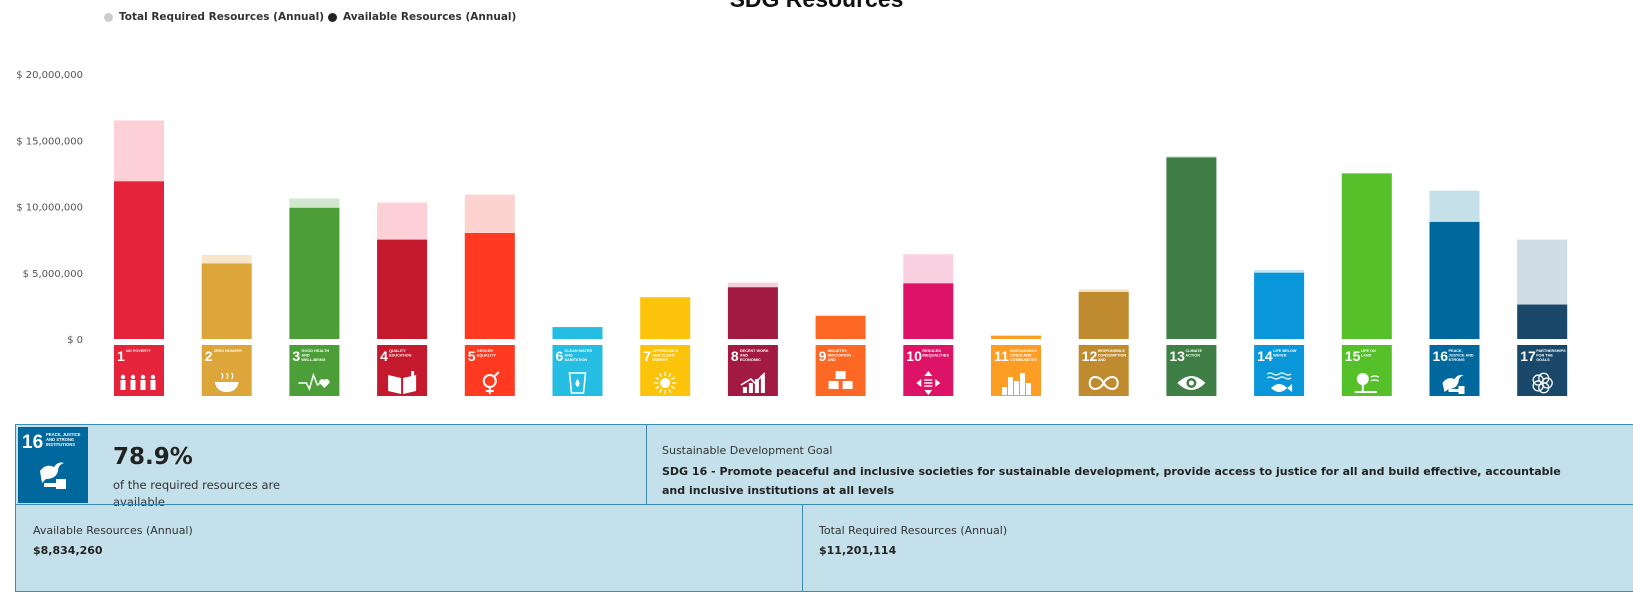 Image resolution: width=1633 pixels, height=592 pixels. I want to click on percent-value: 78.9%, so click(153, 457).